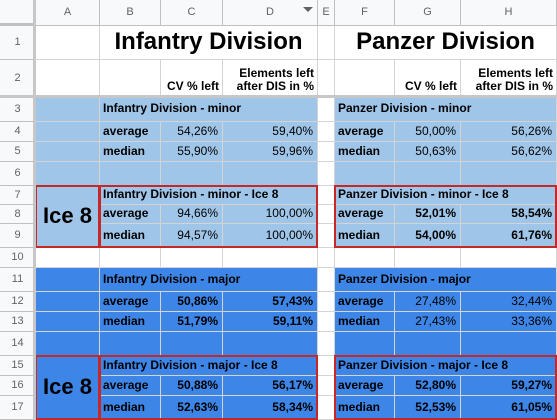 The image size is (557, 420). Describe the element at coordinates (18, 280) in the screenshot. I see `row-header-11: 11` at that location.